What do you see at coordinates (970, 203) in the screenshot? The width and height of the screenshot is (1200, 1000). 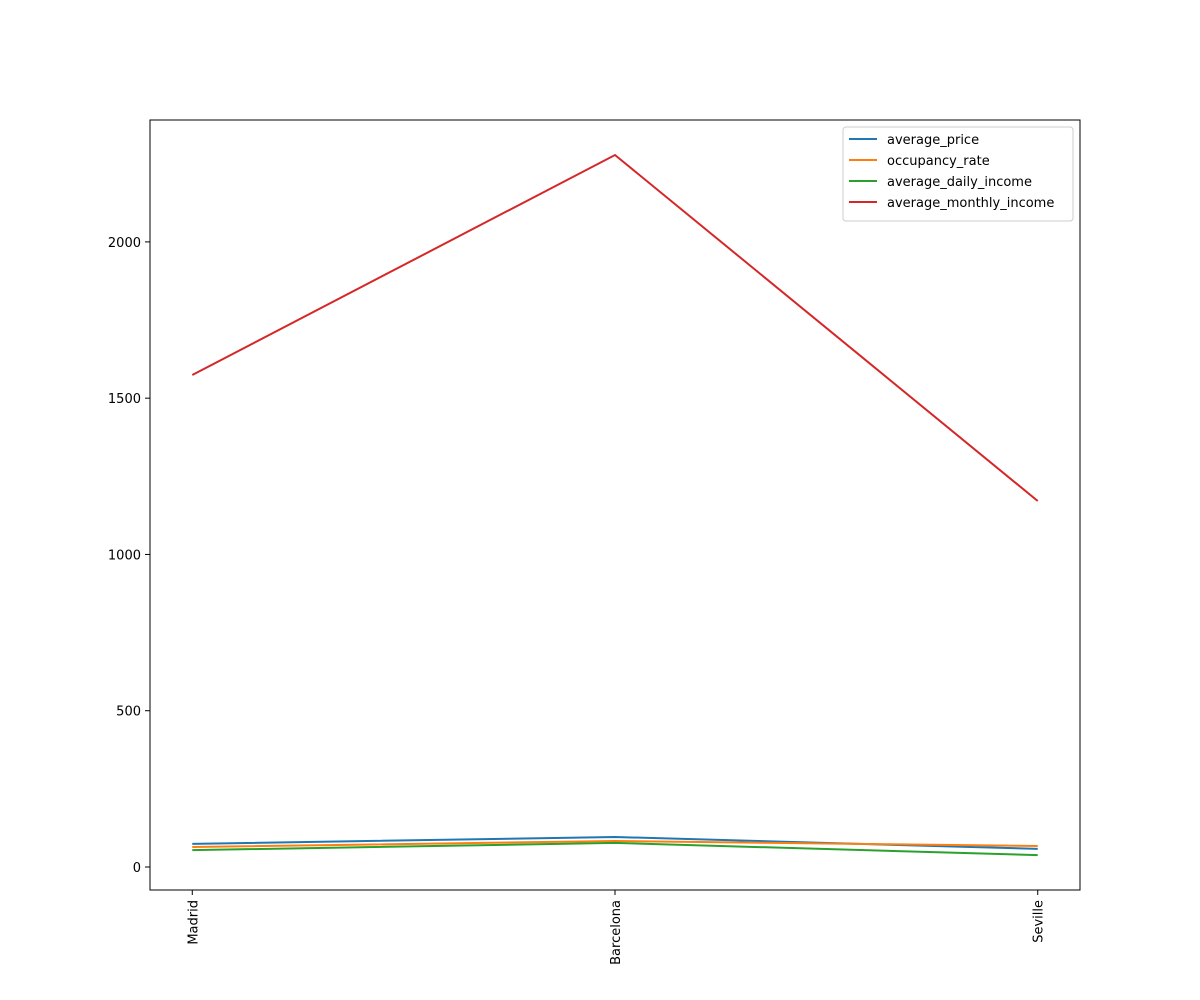 I see `legend-label: average_monthly_income` at bounding box center [970, 203].